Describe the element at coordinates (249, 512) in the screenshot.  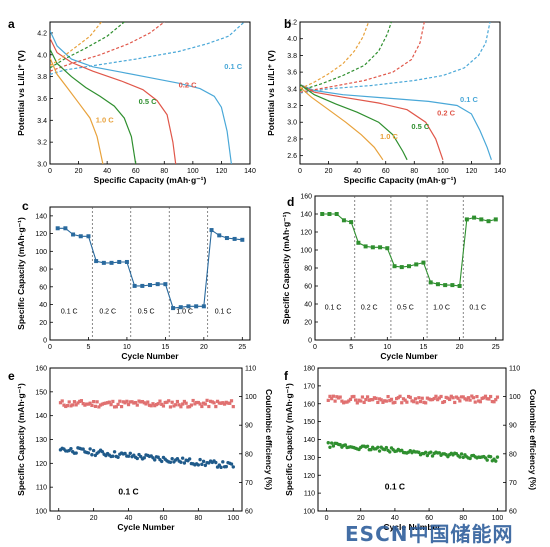
I see `y2-tick-label: 60` at that location.